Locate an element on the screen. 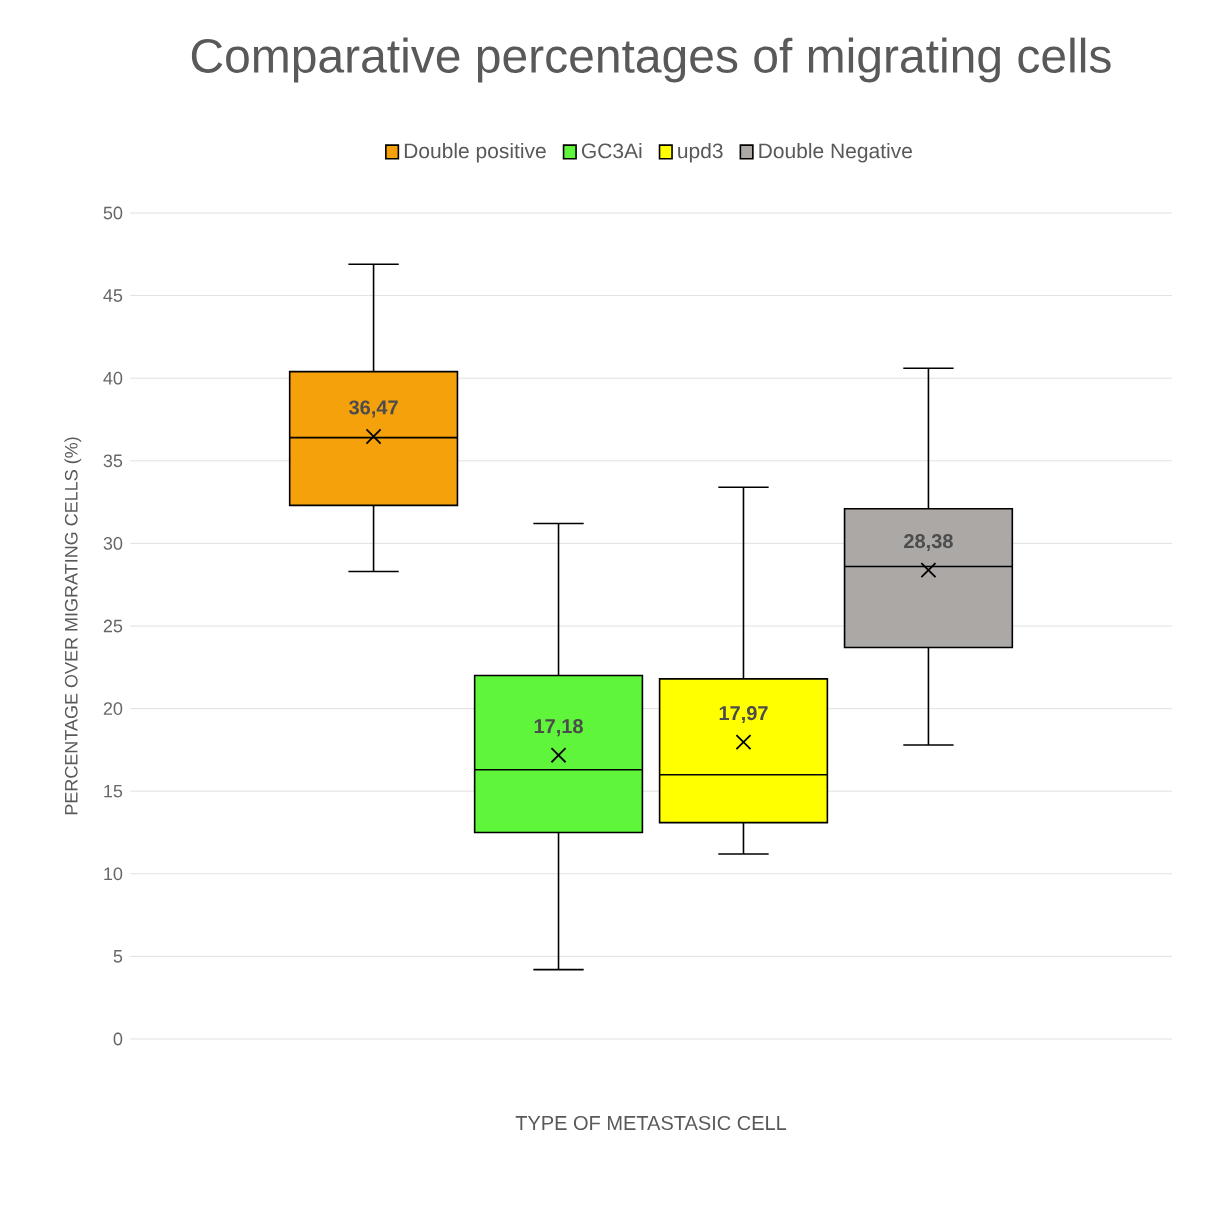  y-tick-label: 30 is located at coordinates (113, 543).